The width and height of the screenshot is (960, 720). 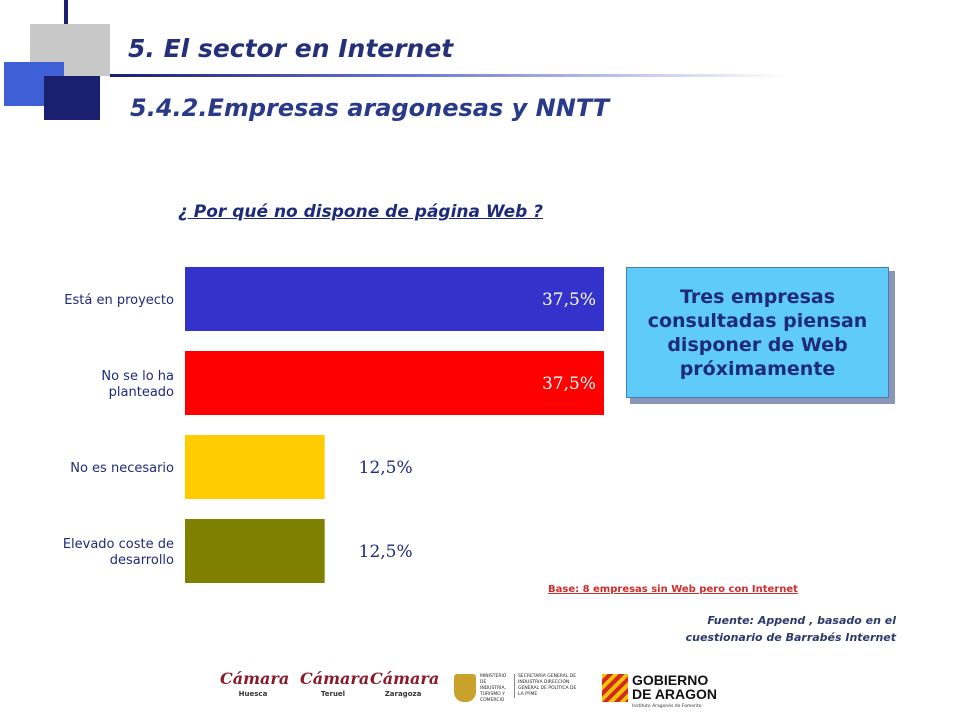 I want to click on camara-teruel-logo: Cámara Teruel, so click(x=335, y=684).